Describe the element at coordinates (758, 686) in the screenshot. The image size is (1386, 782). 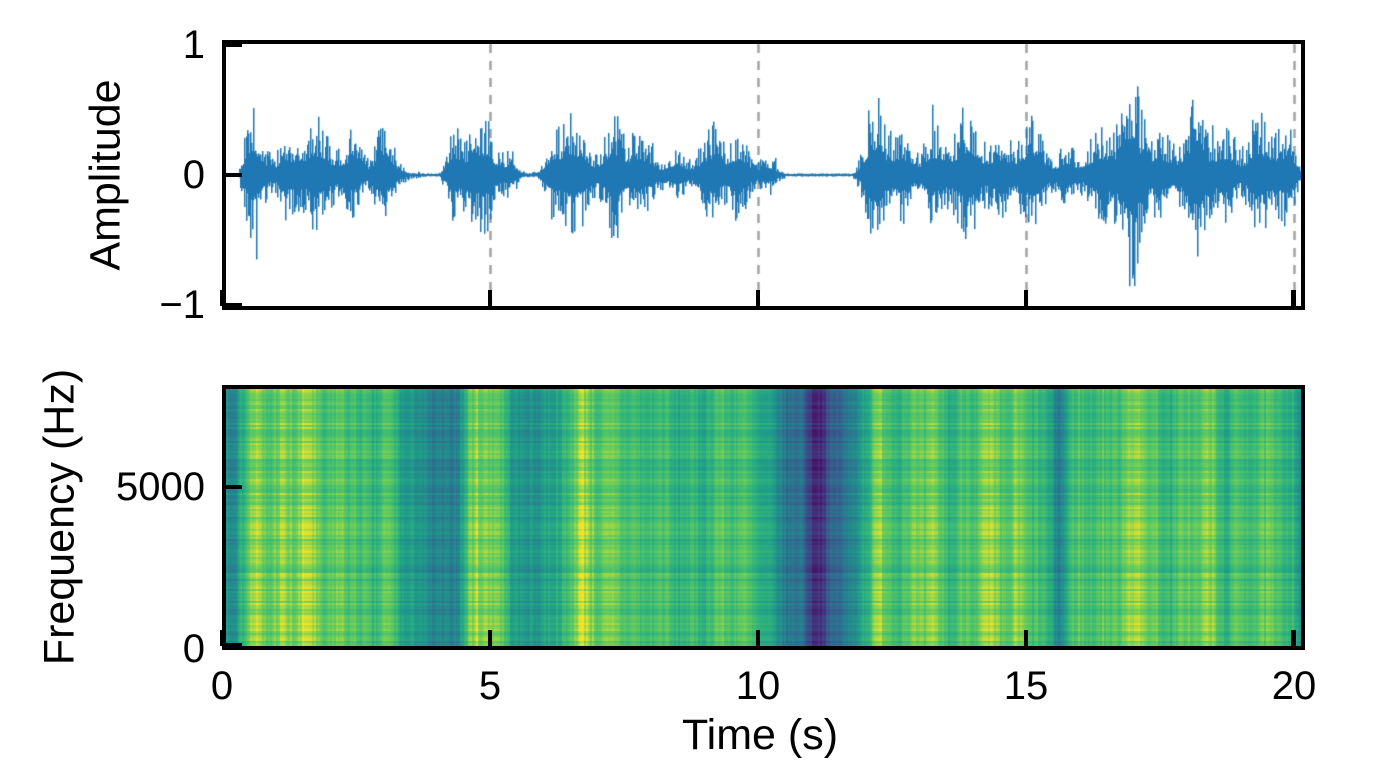
I see `time-tick-label-10: 10` at that location.